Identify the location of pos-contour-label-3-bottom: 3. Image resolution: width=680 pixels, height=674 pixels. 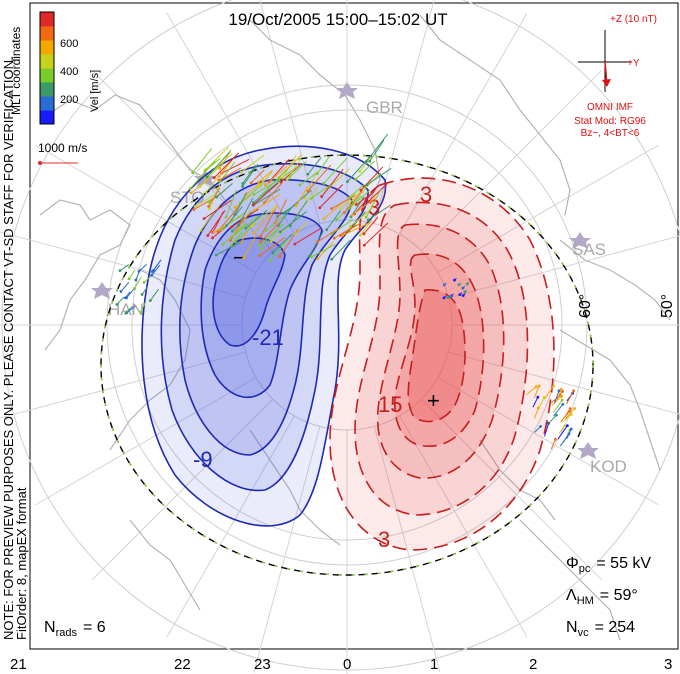
(384, 539).